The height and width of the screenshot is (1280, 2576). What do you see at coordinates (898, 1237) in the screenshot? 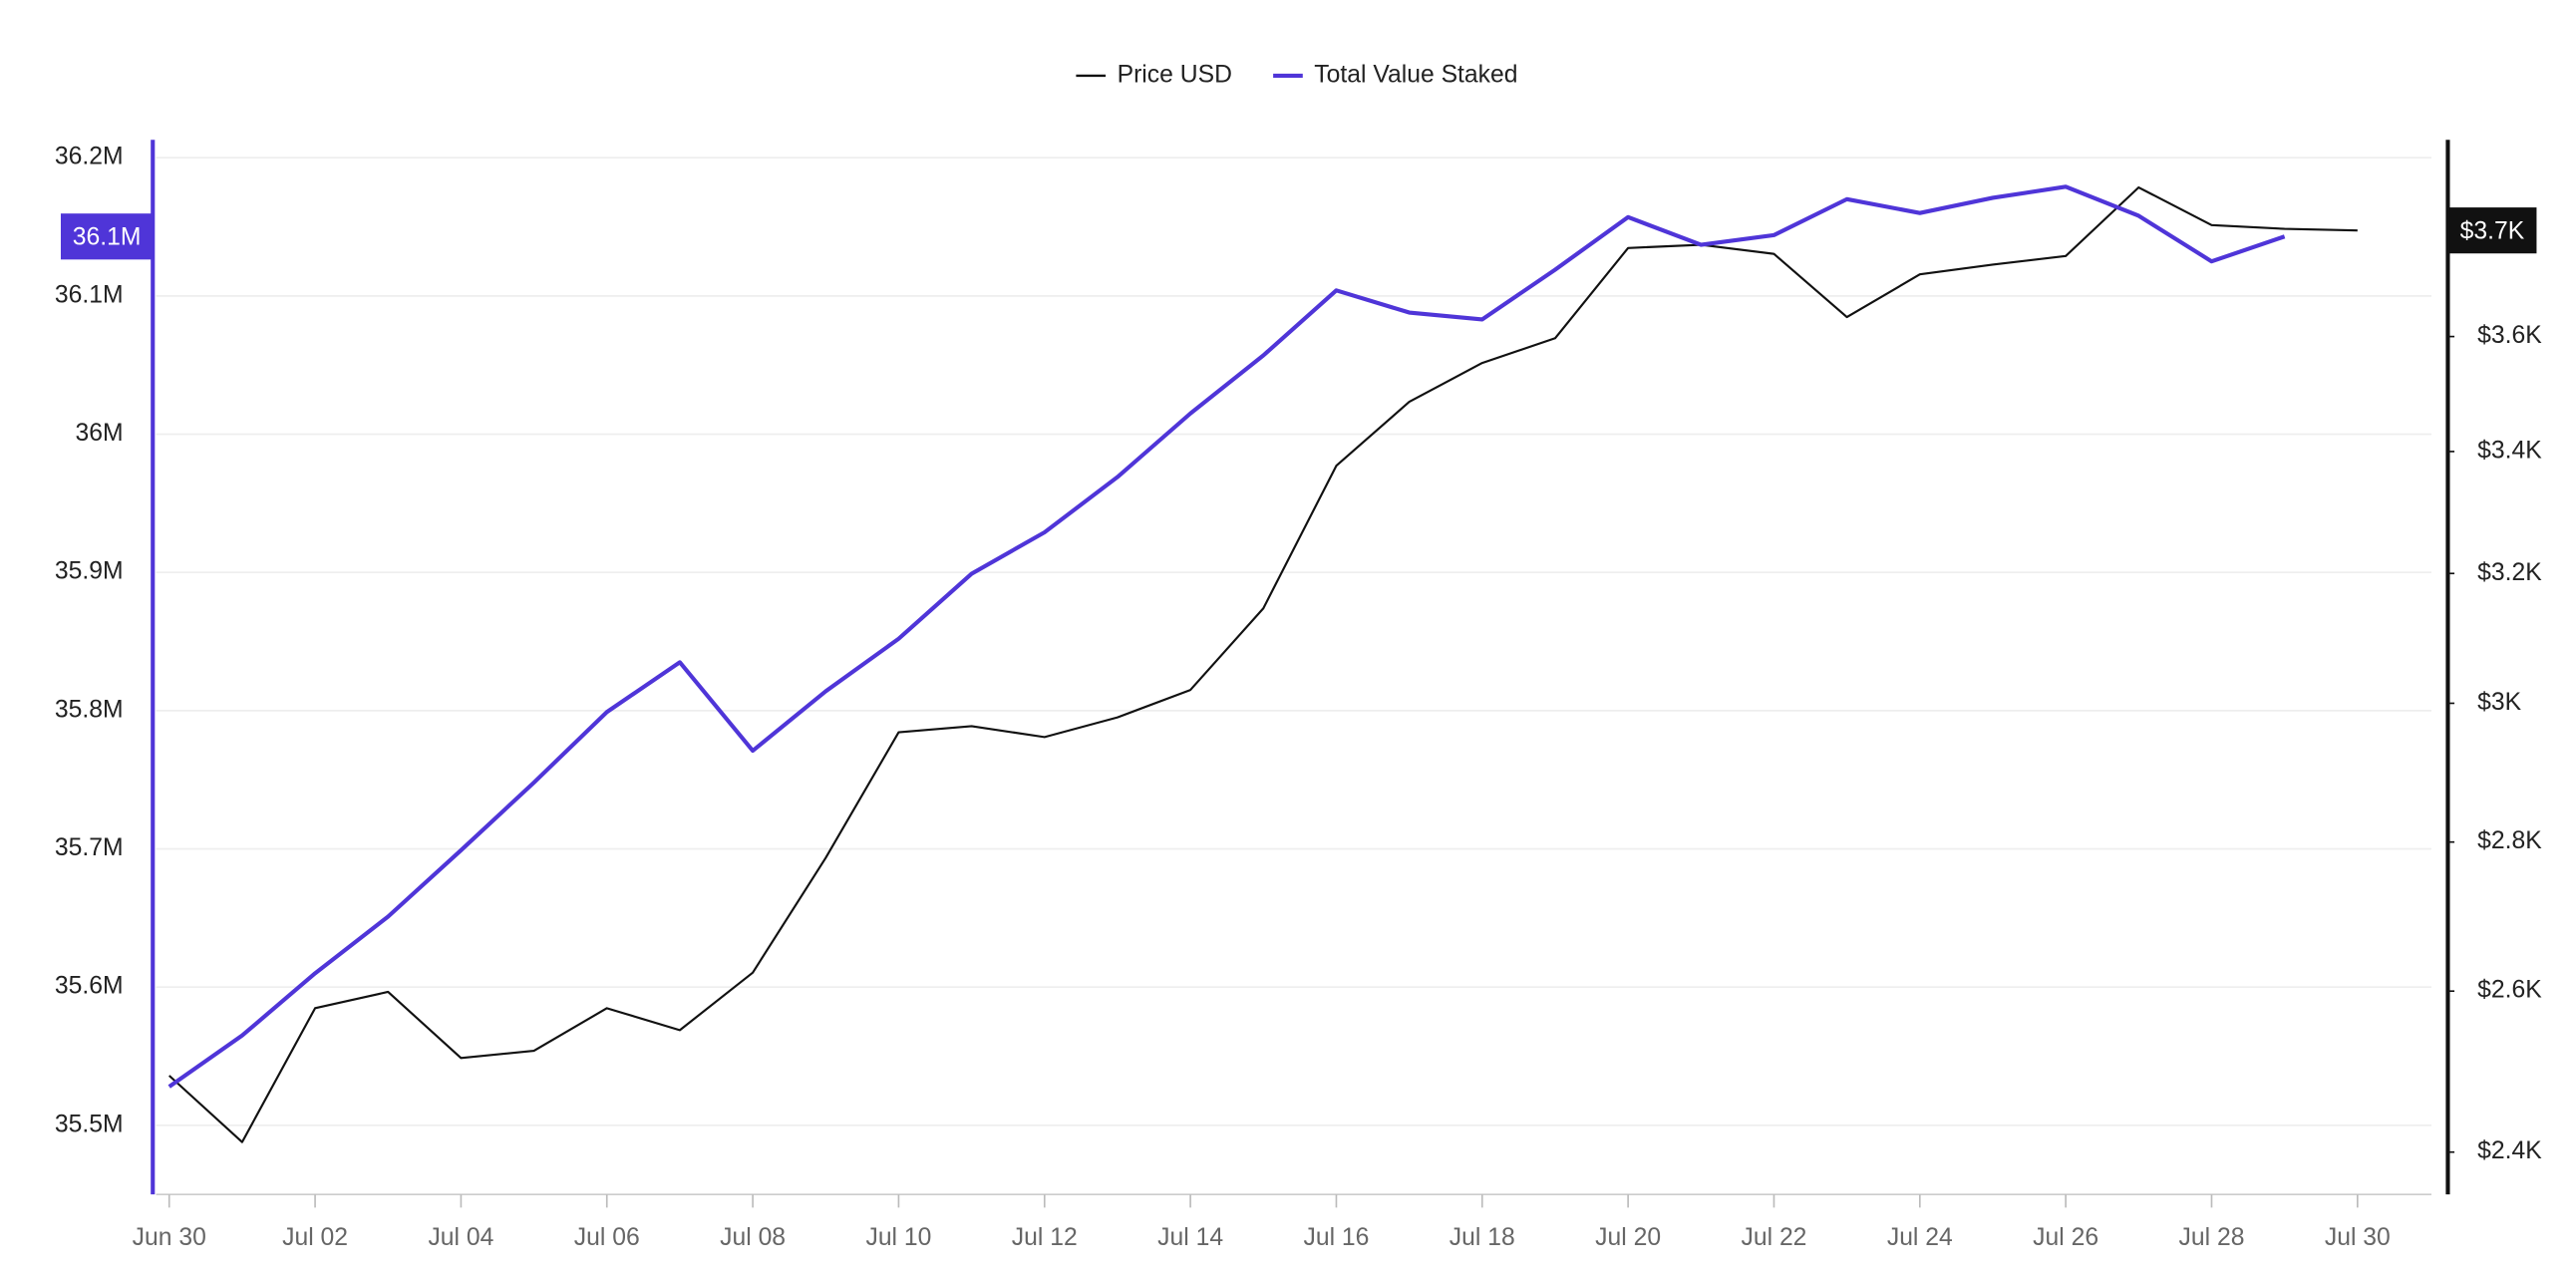
I see `x-tick-label: Jul 10` at bounding box center [898, 1237].